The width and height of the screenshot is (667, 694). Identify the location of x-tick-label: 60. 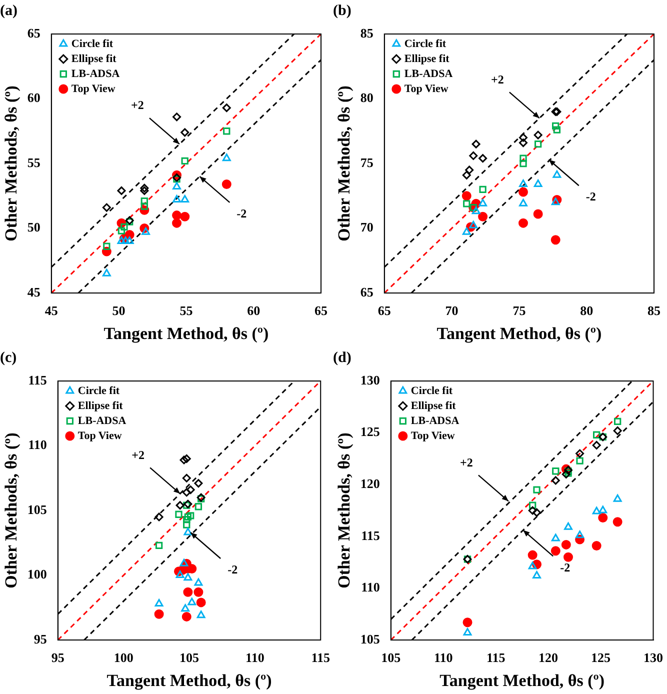
(253, 310).